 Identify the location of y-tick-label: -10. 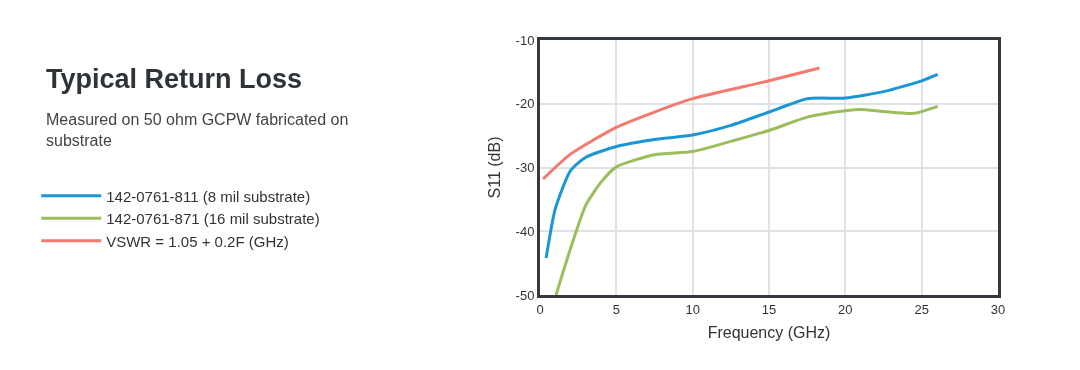
(525, 40).